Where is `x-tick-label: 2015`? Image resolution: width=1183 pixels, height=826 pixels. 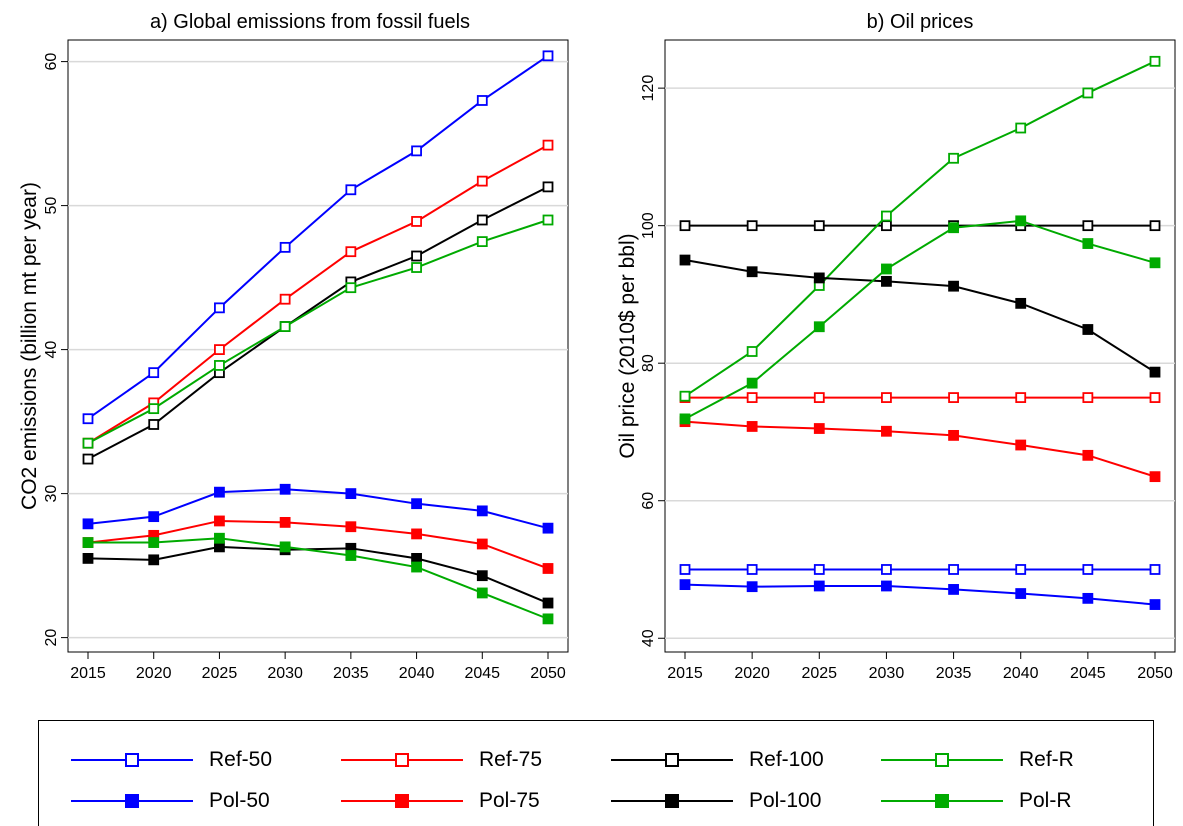 x-tick-label: 2015 is located at coordinates (685, 673).